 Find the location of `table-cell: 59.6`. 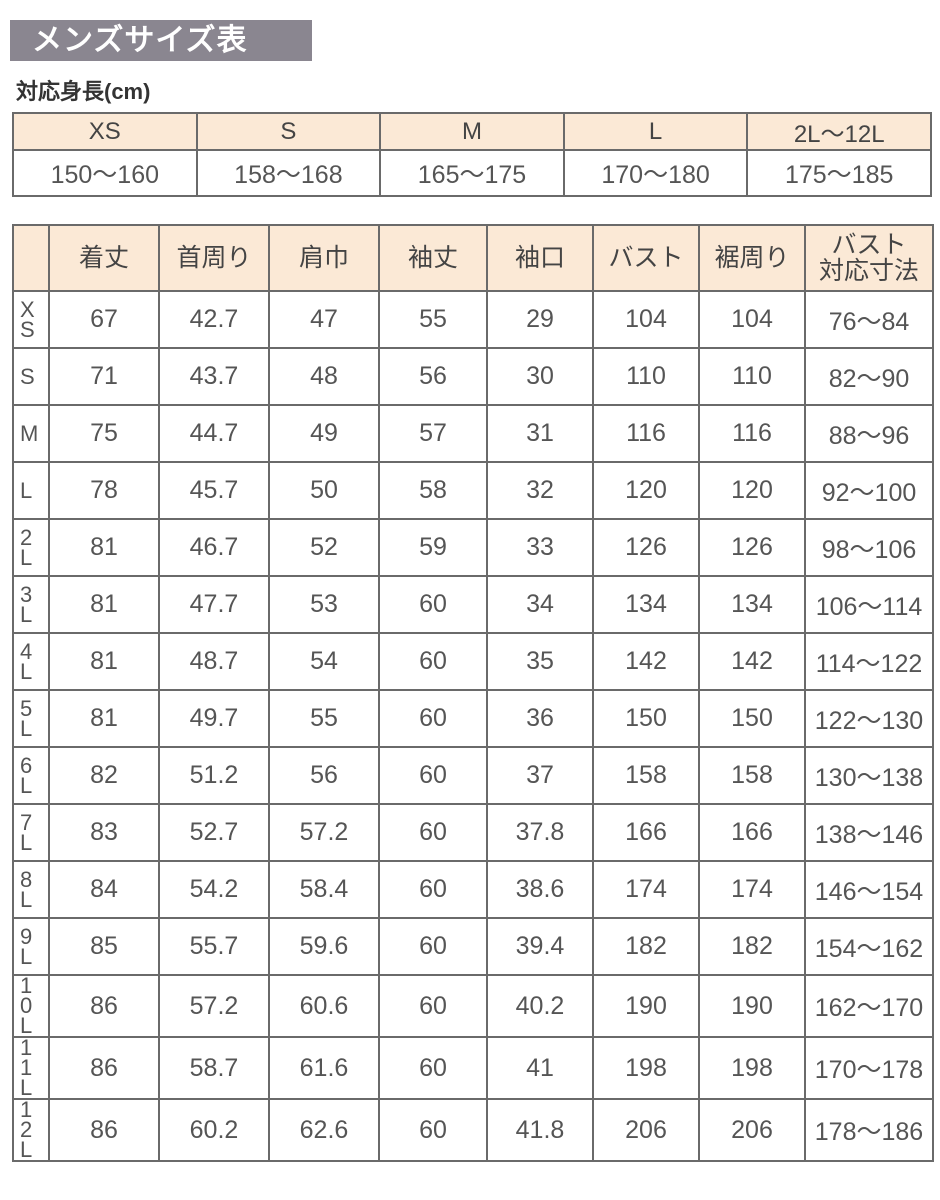

table-cell: 59.6 is located at coordinates (324, 946).